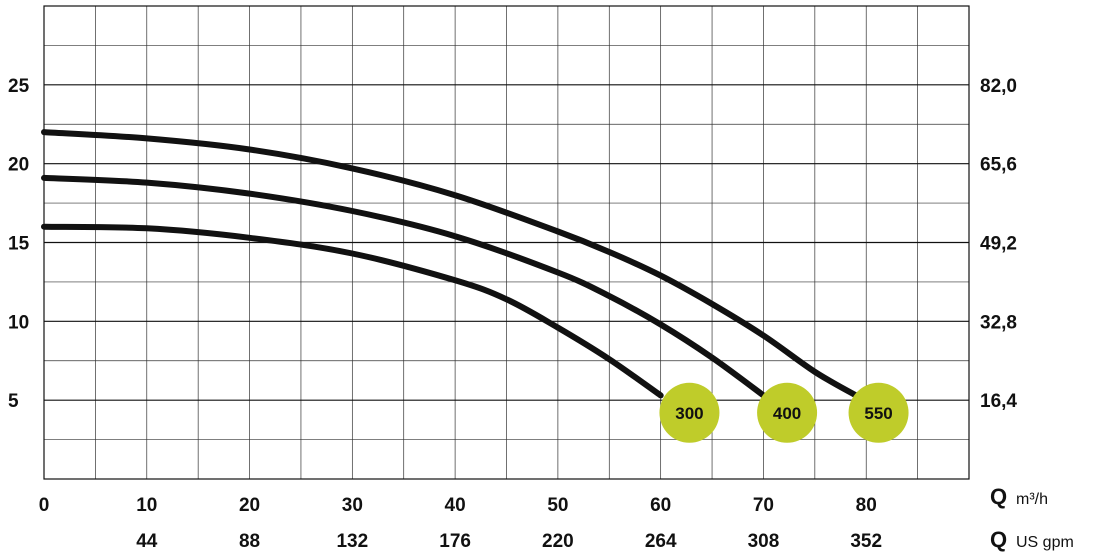  I want to click on badge-label-550: 550, so click(878, 413).